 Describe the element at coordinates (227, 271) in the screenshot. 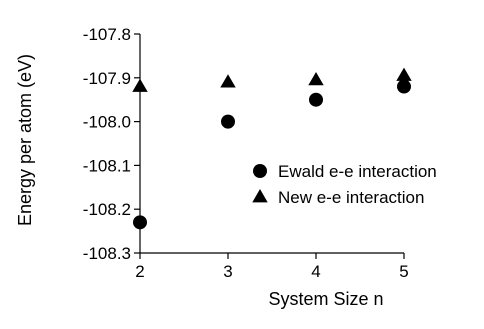

I see `x-tick-label: 3` at that location.